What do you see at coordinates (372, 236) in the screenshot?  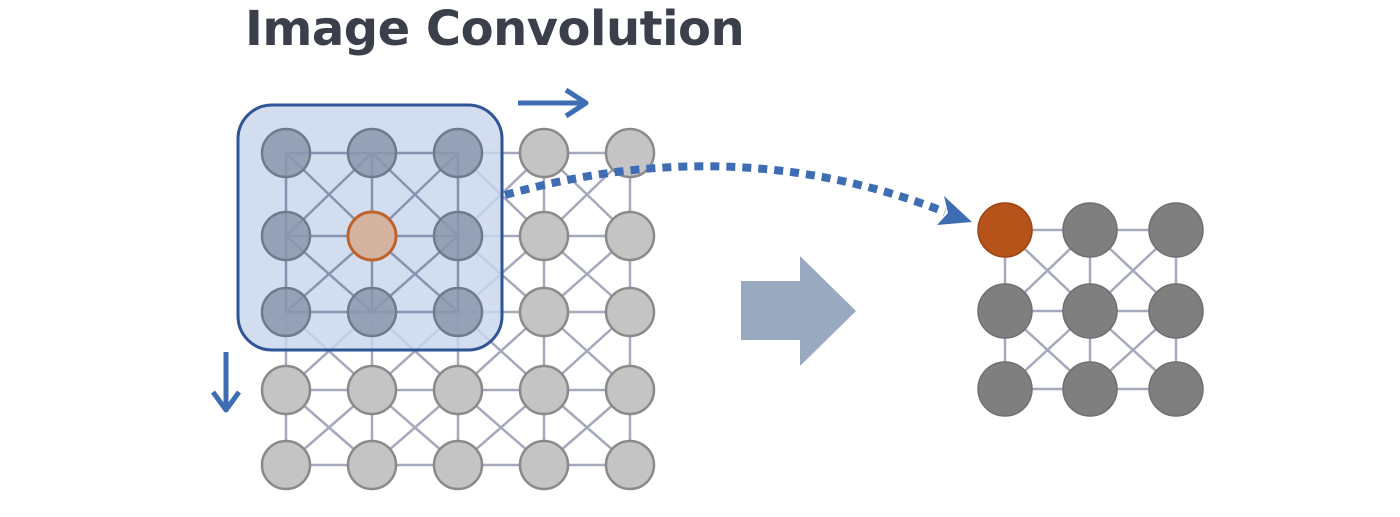 I see `kernel-center-node` at bounding box center [372, 236].